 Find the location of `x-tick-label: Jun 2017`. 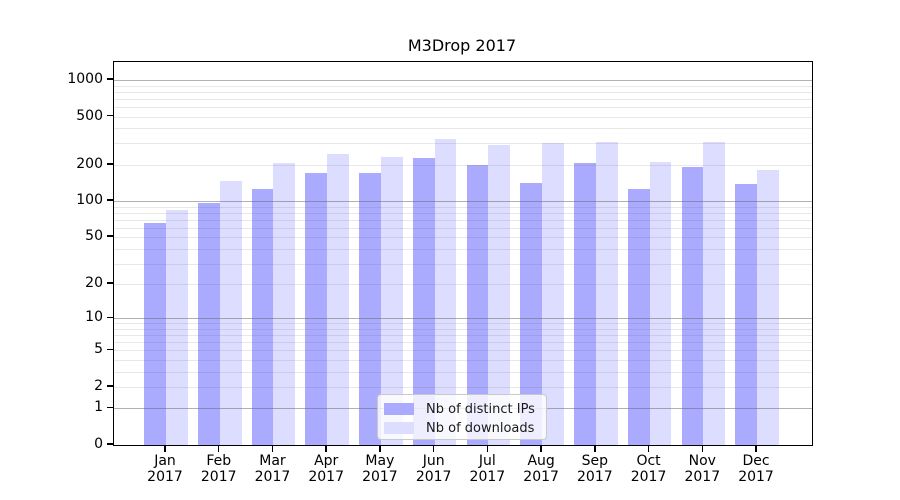

x-tick-label: Jun 2017 is located at coordinates (433, 469).